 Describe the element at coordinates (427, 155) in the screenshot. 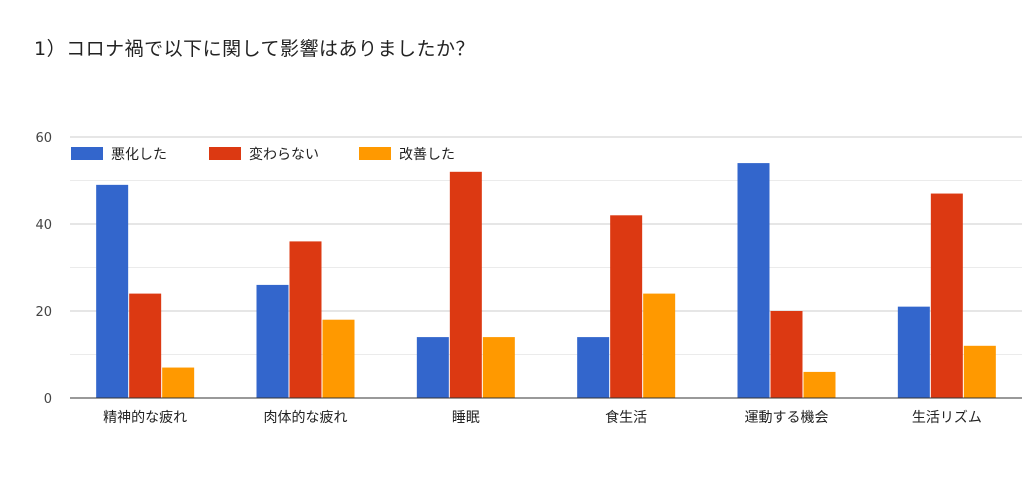

I see `legend-label: 改善した` at that location.